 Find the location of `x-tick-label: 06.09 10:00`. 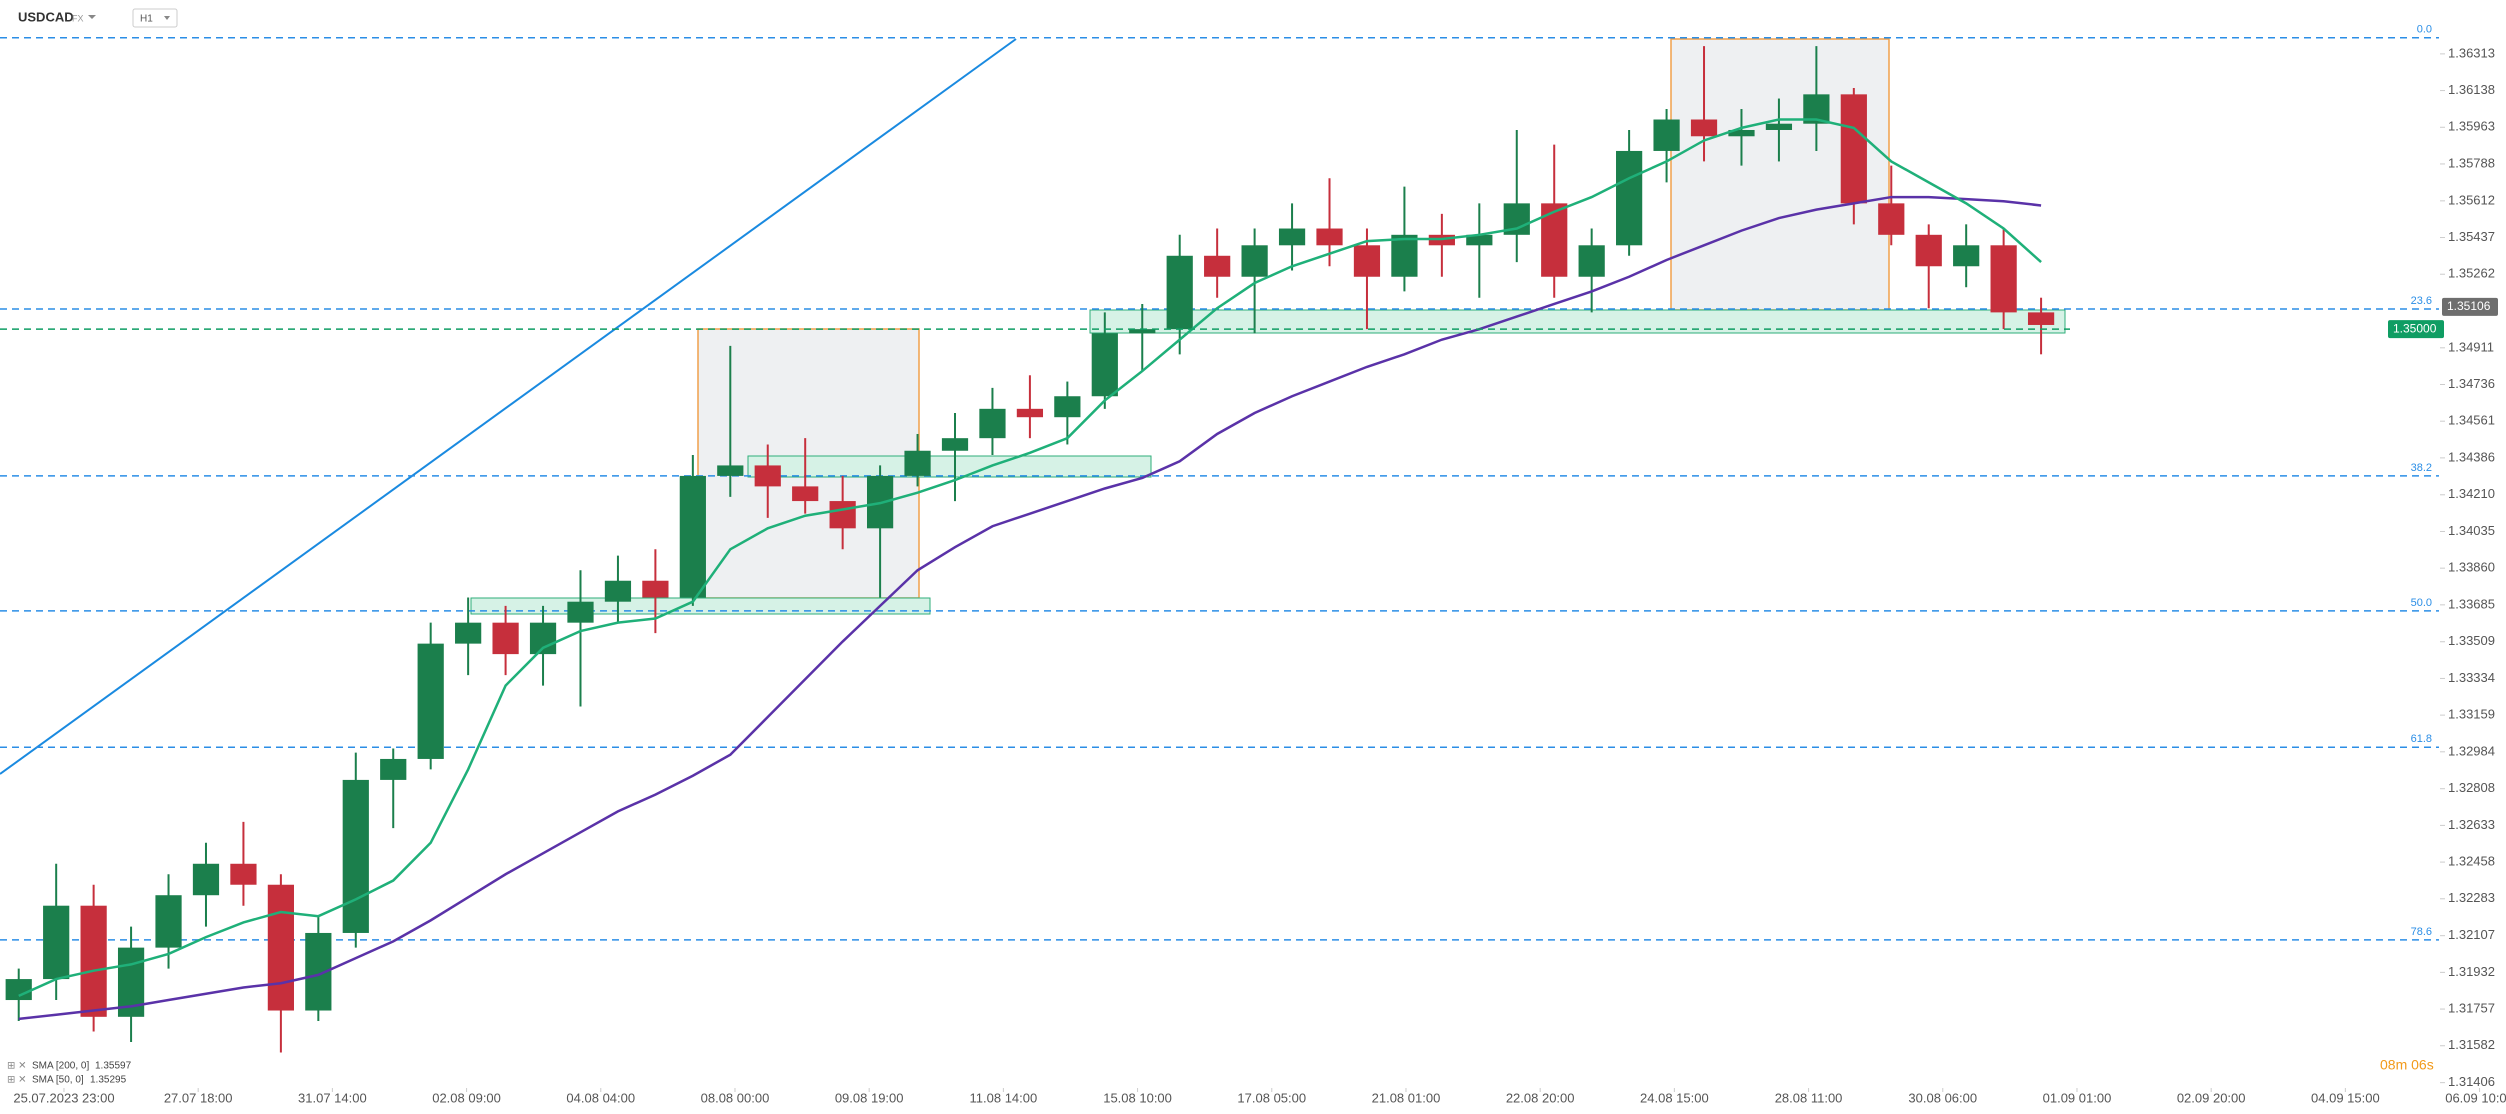

x-tick-label: 06.09 10:00 is located at coordinates (2475, 1097).